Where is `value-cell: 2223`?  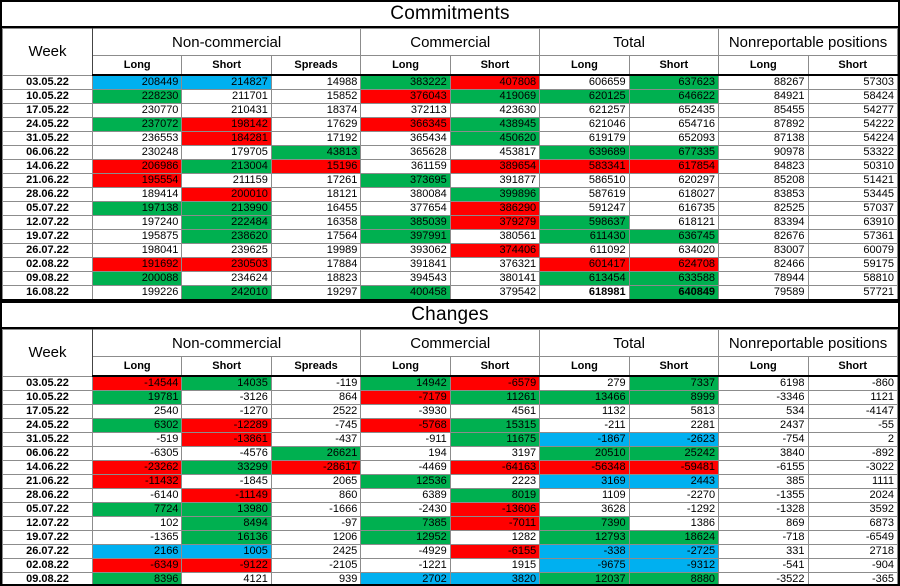 value-cell: 2223 is located at coordinates (495, 481).